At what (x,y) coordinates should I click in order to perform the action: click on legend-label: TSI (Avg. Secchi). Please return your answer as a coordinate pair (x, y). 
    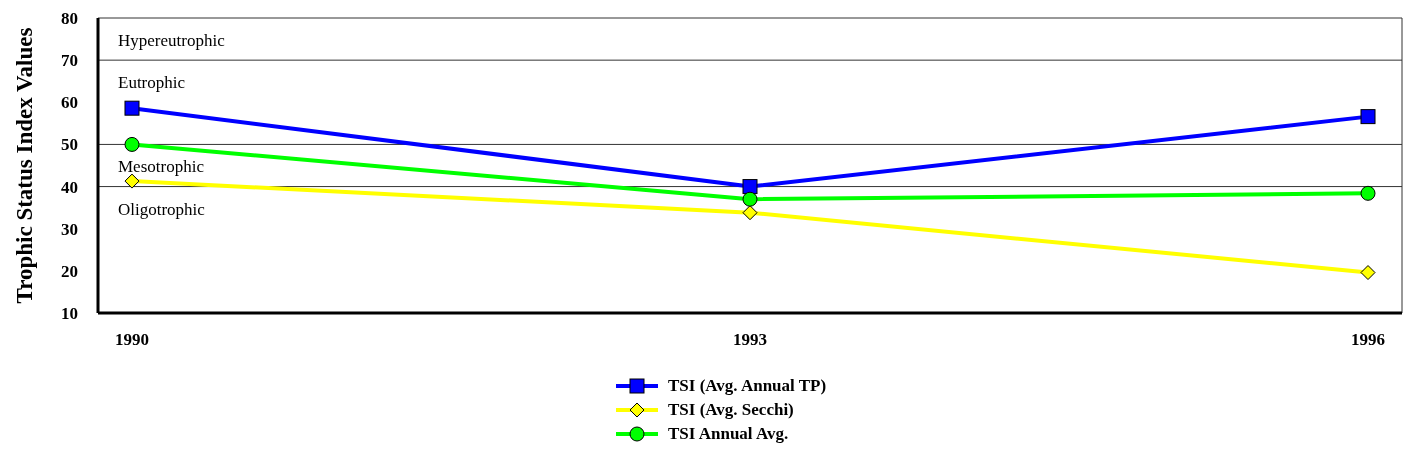
    Looking at the image, I should click on (731, 410).